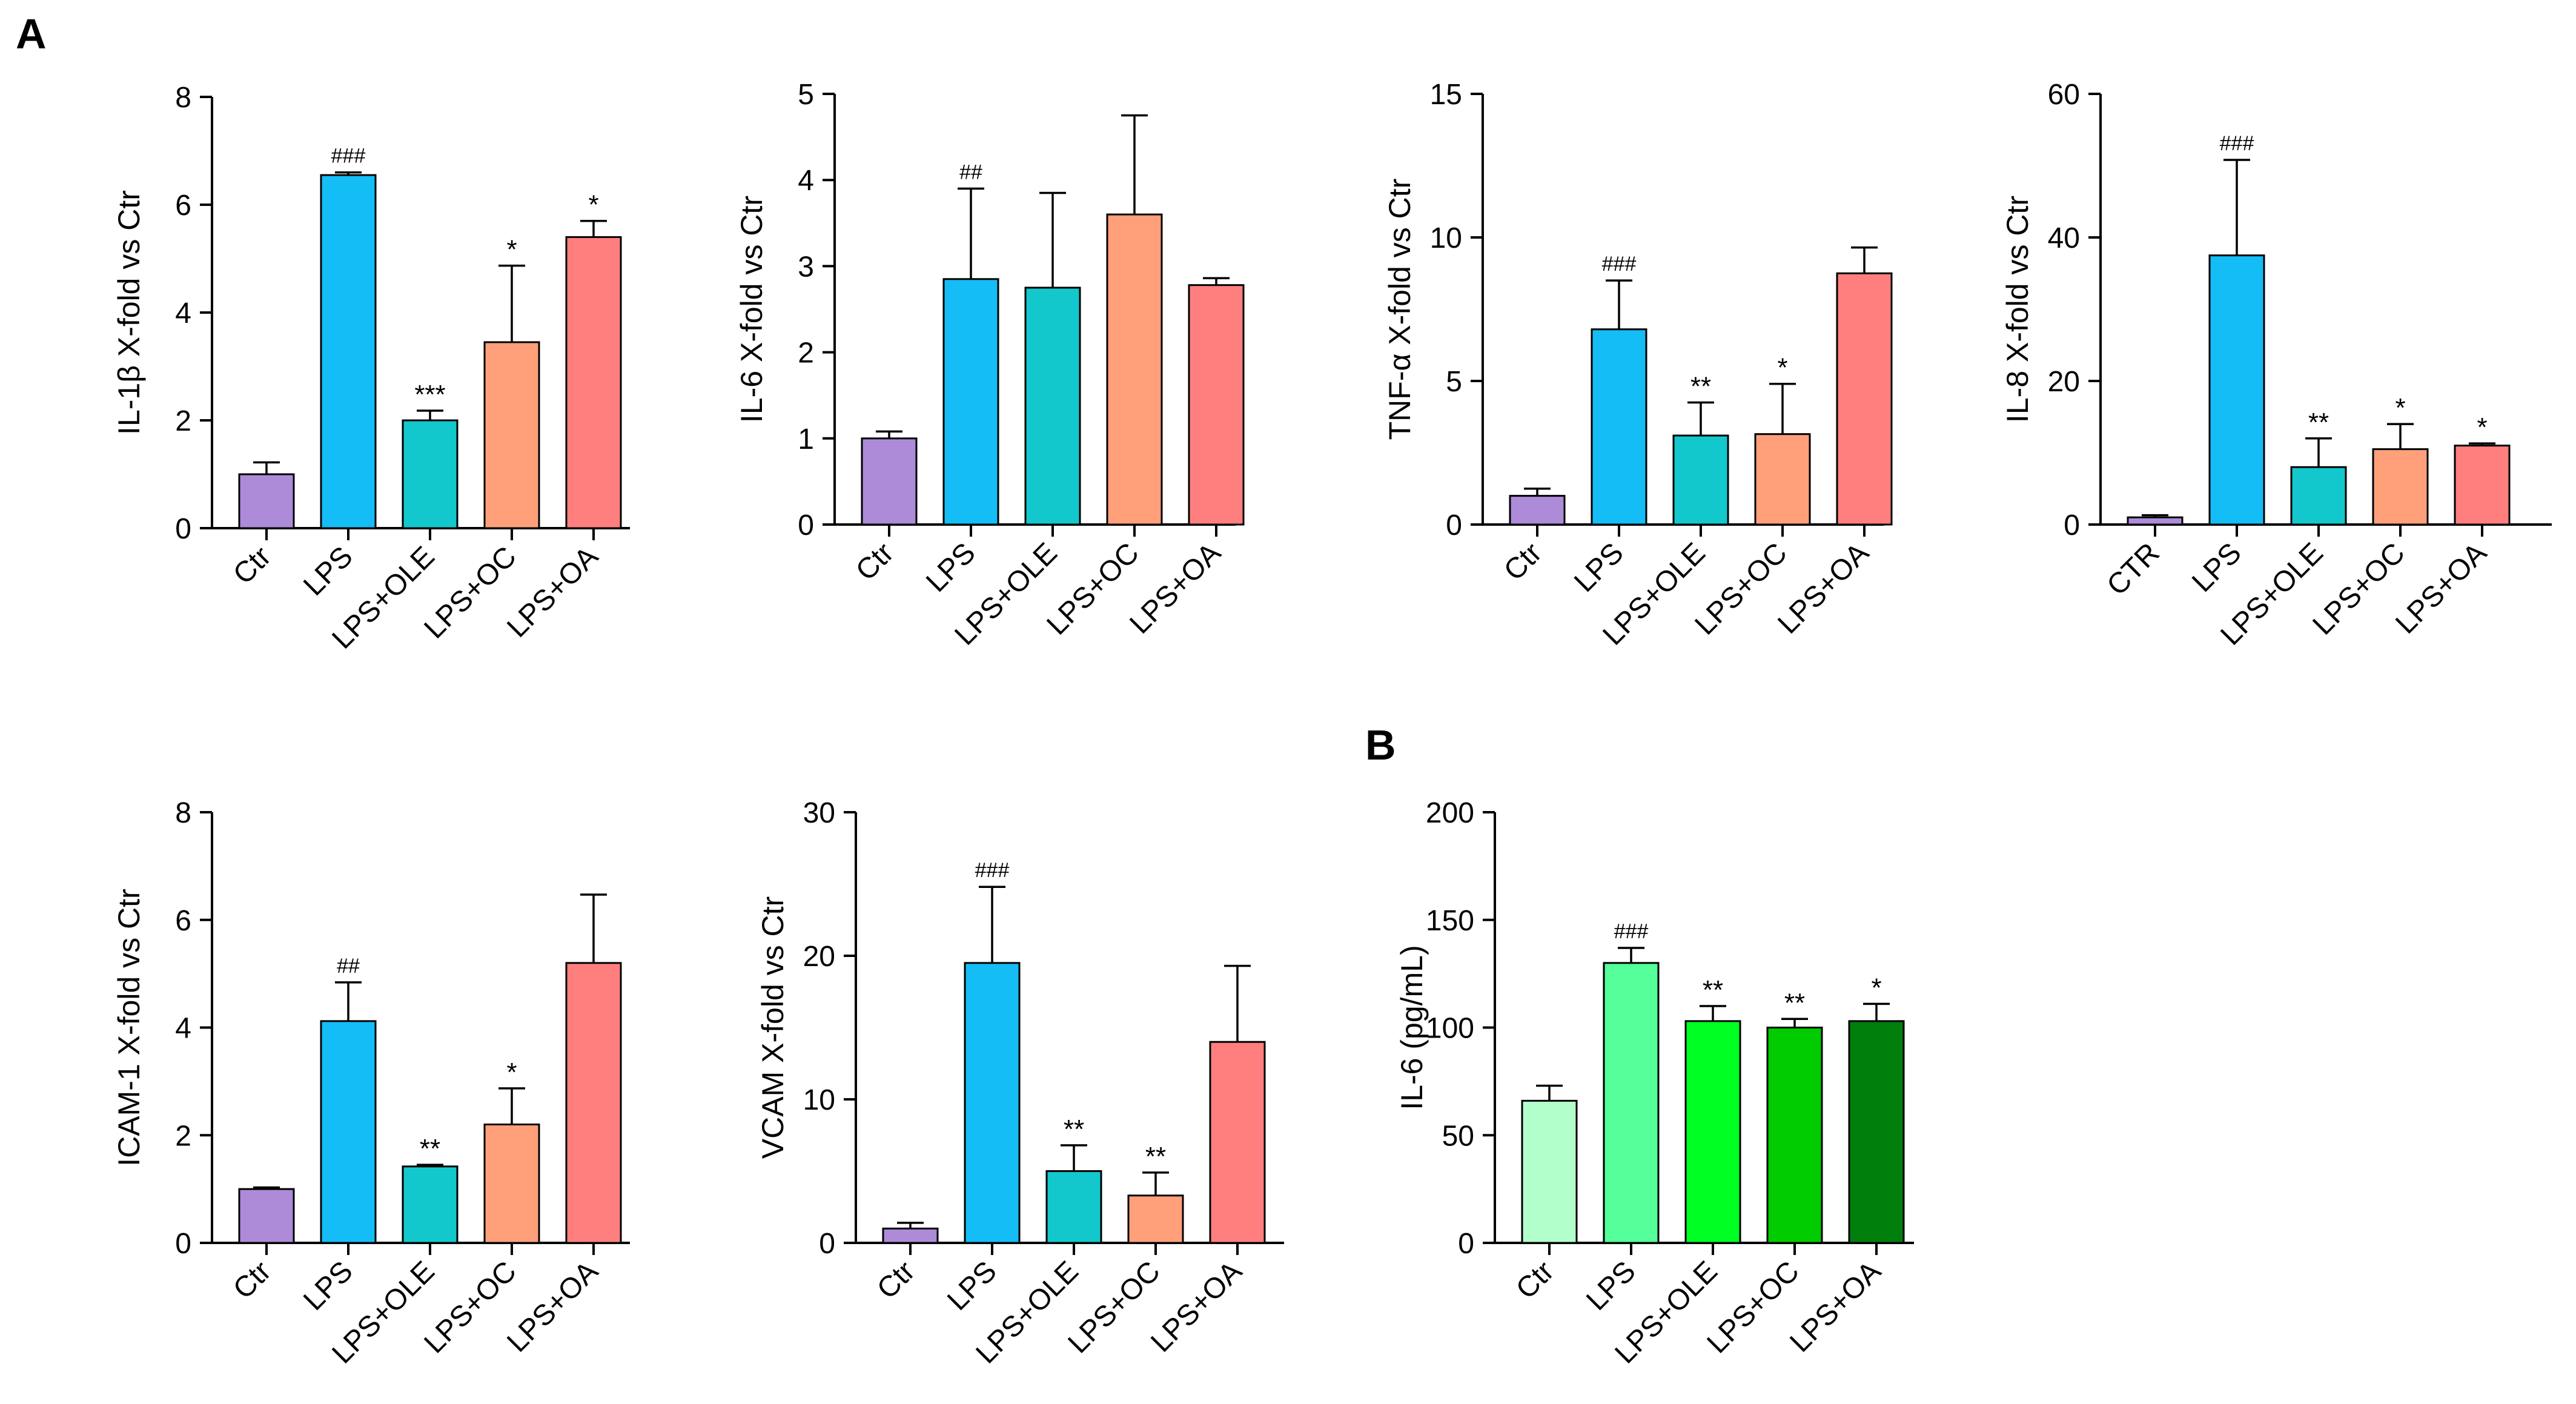 The height and width of the screenshot is (1404, 2576). I want to click on y-tick-label: 60, so click(2064, 95).